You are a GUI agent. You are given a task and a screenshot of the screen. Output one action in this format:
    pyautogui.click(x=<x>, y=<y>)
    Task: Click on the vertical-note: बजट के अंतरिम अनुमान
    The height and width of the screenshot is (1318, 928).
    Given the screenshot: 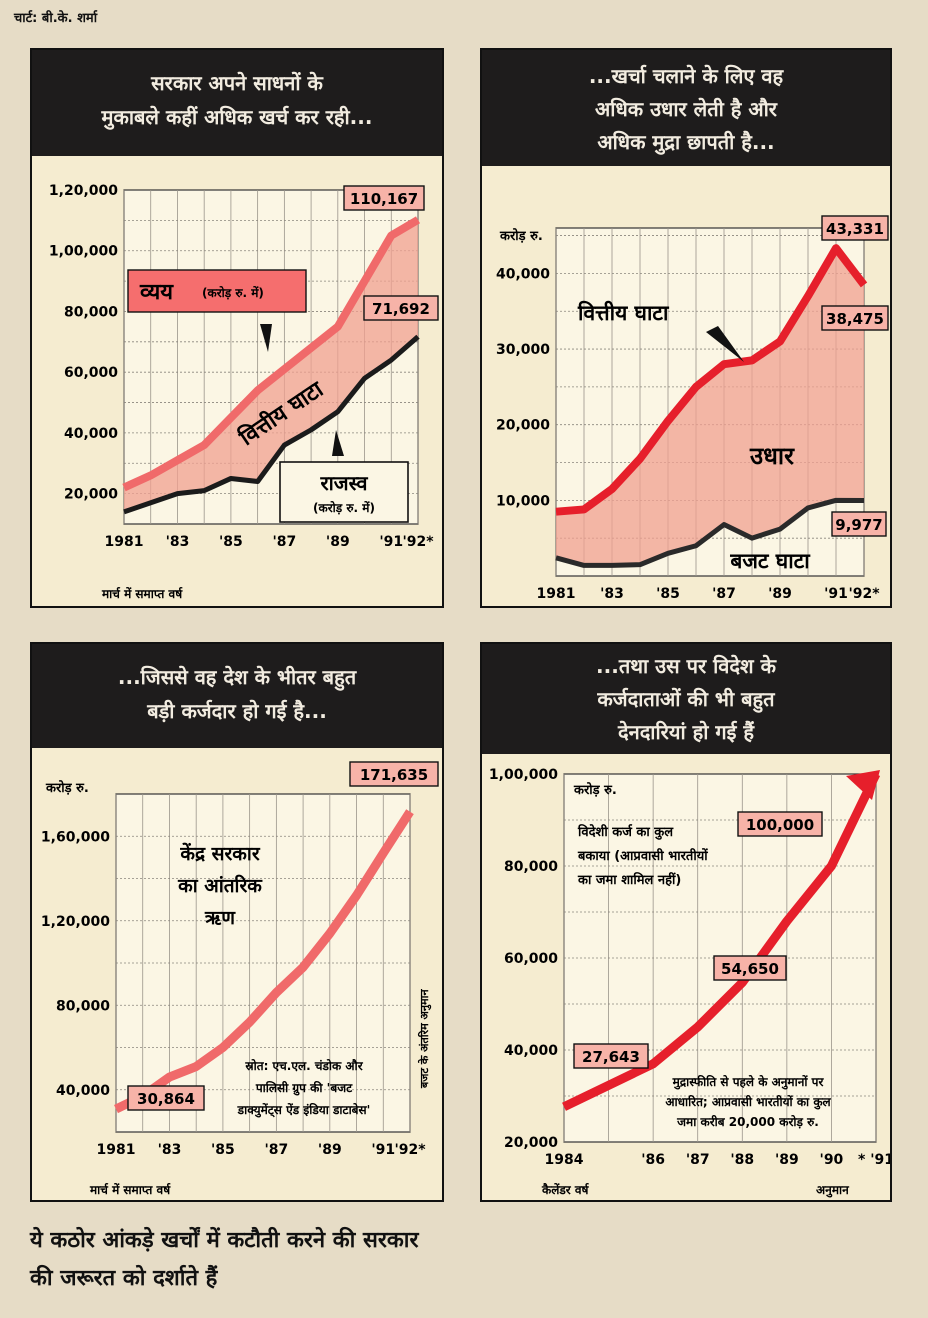 What is the action you would take?
    pyautogui.click(x=424, y=1039)
    